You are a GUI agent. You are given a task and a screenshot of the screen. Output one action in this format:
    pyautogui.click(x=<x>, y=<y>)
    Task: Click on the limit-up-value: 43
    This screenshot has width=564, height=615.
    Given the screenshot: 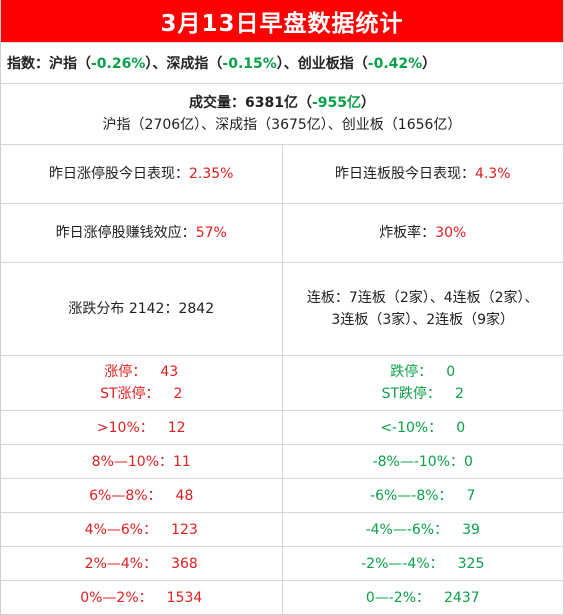 What is the action you would take?
    pyautogui.click(x=169, y=372)
    